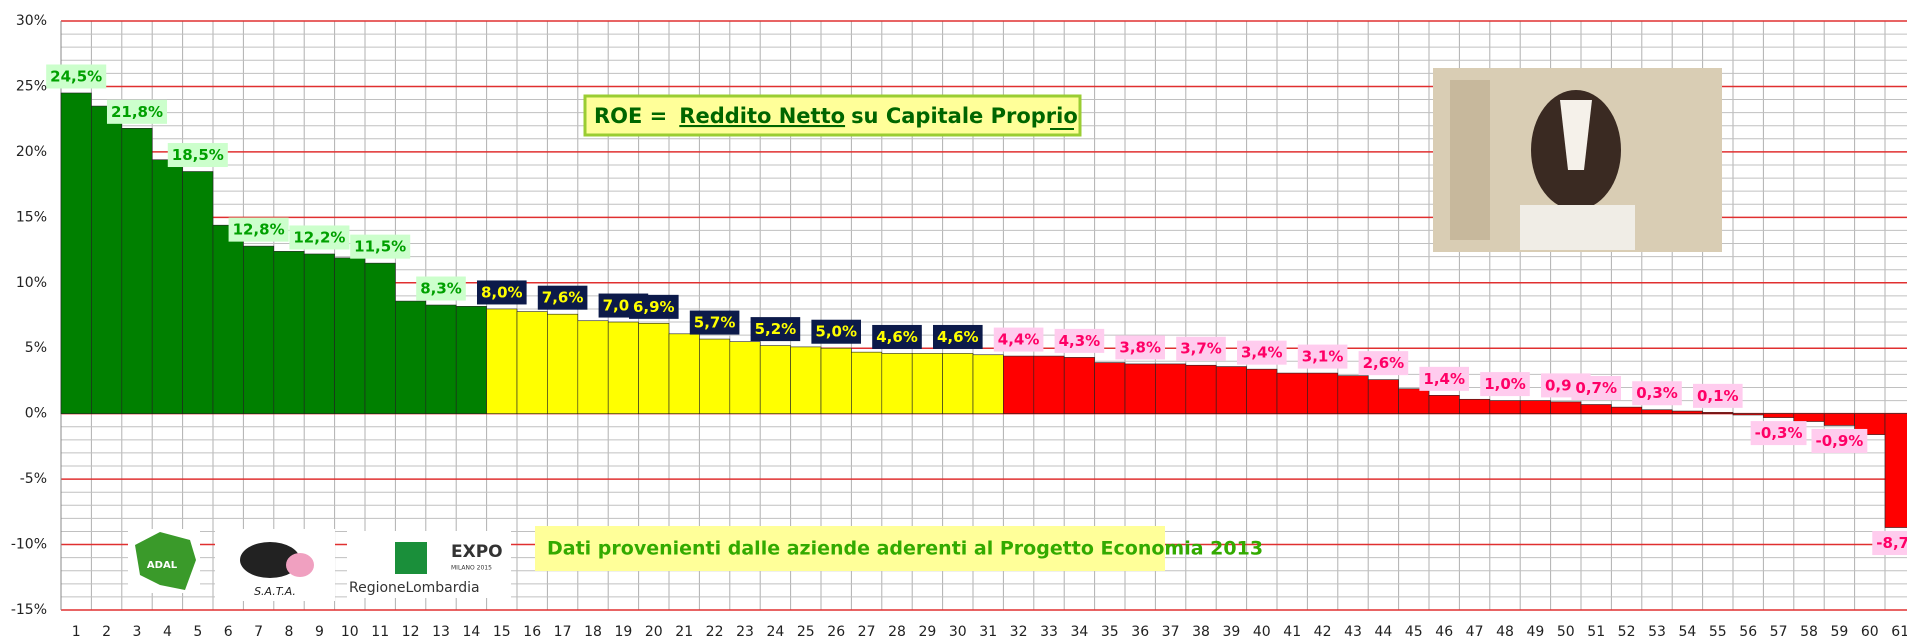  I want to click on x-tick-label: 26, so click(836, 632).